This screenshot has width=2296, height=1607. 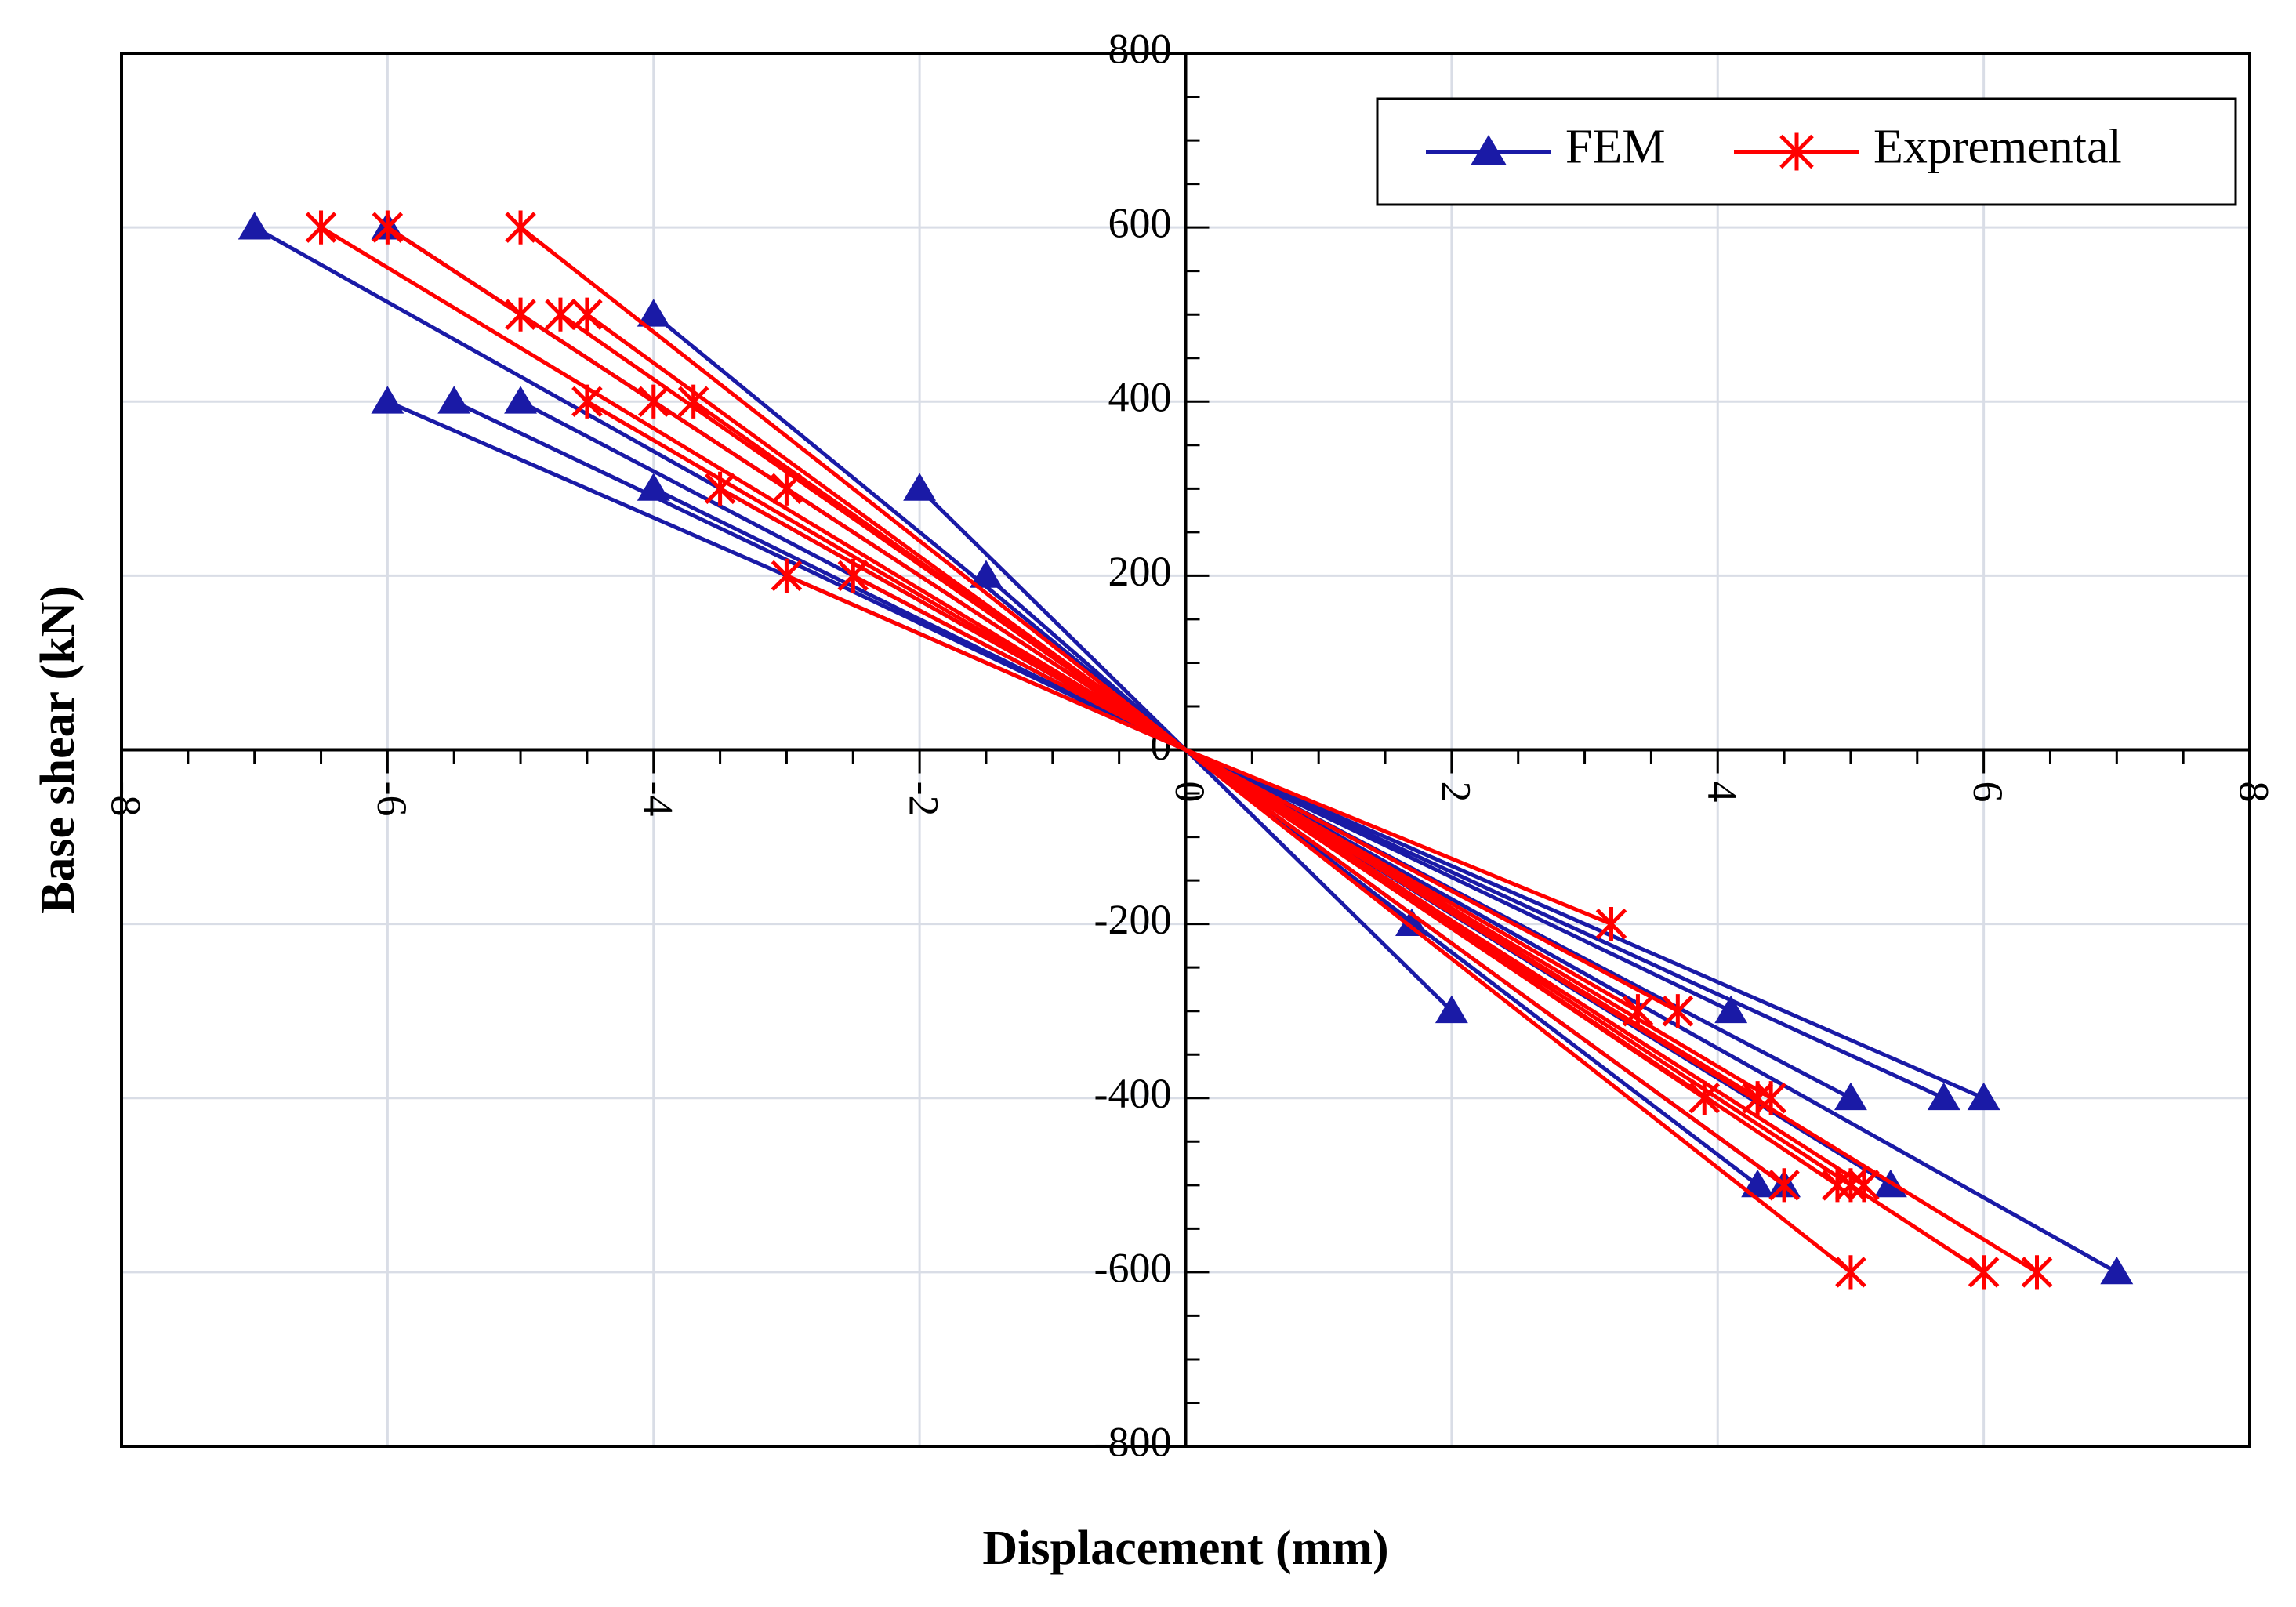 I want to click on legend-fem-label: FEM, so click(x=1615, y=147).